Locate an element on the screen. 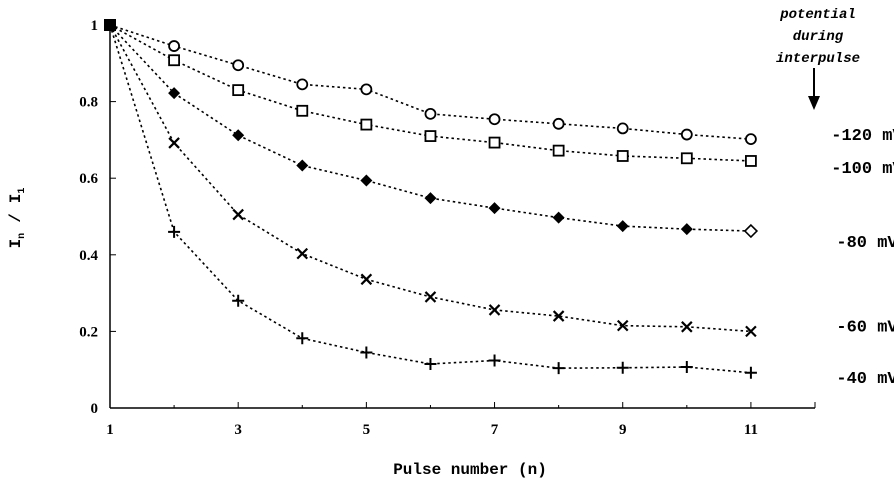 This screenshot has width=894, height=484. series-label-80mV: -80 mV is located at coordinates (865, 243).